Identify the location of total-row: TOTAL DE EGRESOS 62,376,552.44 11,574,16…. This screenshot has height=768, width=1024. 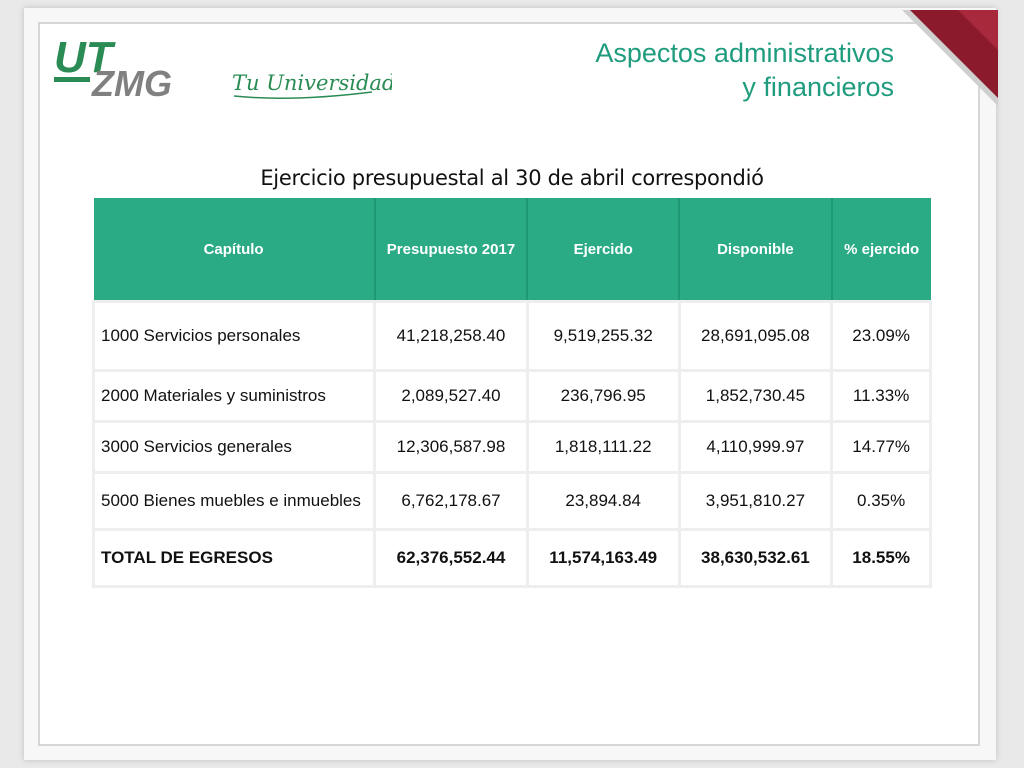
(511, 558).